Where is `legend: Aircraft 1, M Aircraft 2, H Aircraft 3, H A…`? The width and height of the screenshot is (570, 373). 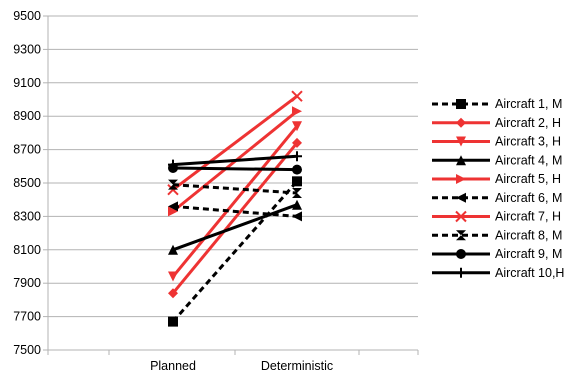 legend: Aircraft 1, M Aircraft 2, H Aircraft 3, H A… is located at coordinates (498, 188).